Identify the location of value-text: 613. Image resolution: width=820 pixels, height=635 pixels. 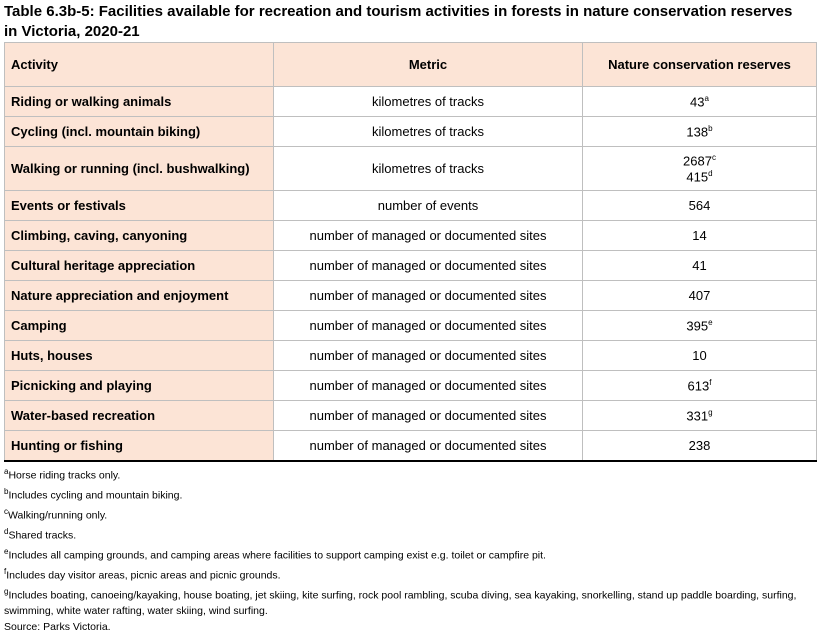
(699, 385).